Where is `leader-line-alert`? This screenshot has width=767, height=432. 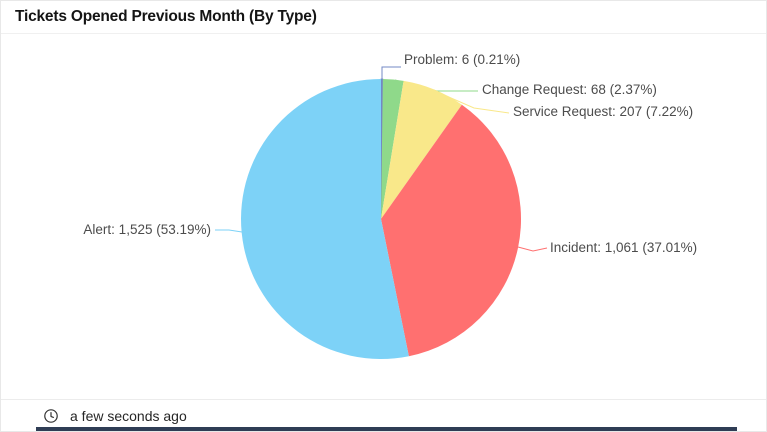
leader-line-alert is located at coordinates (229, 231).